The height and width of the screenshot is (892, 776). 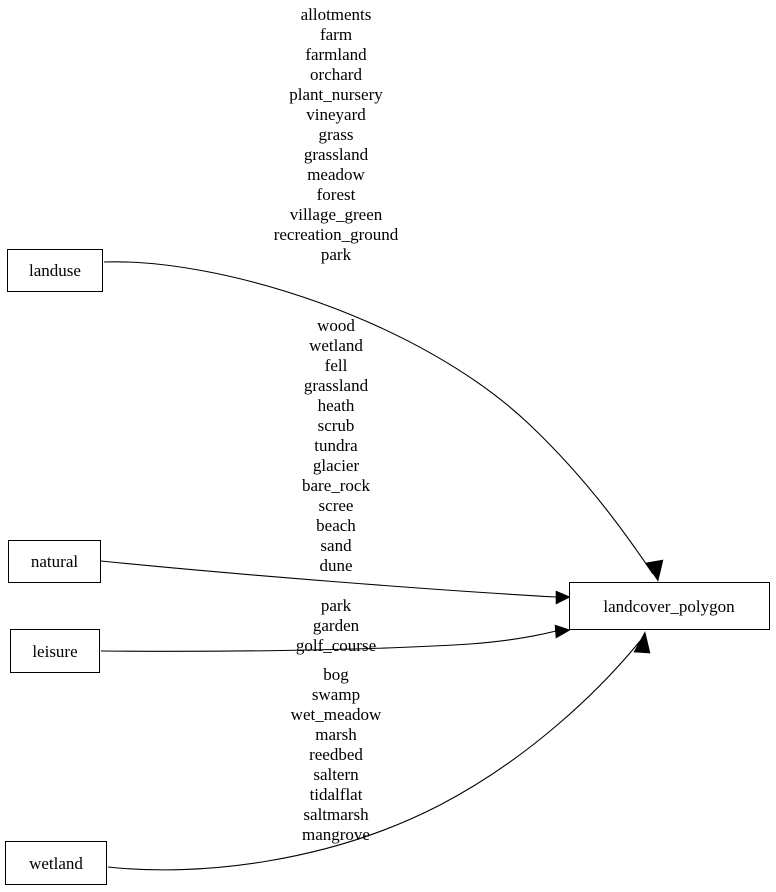 I want to click on edge-label-item: tidalflat, so click(x=336, y=794).